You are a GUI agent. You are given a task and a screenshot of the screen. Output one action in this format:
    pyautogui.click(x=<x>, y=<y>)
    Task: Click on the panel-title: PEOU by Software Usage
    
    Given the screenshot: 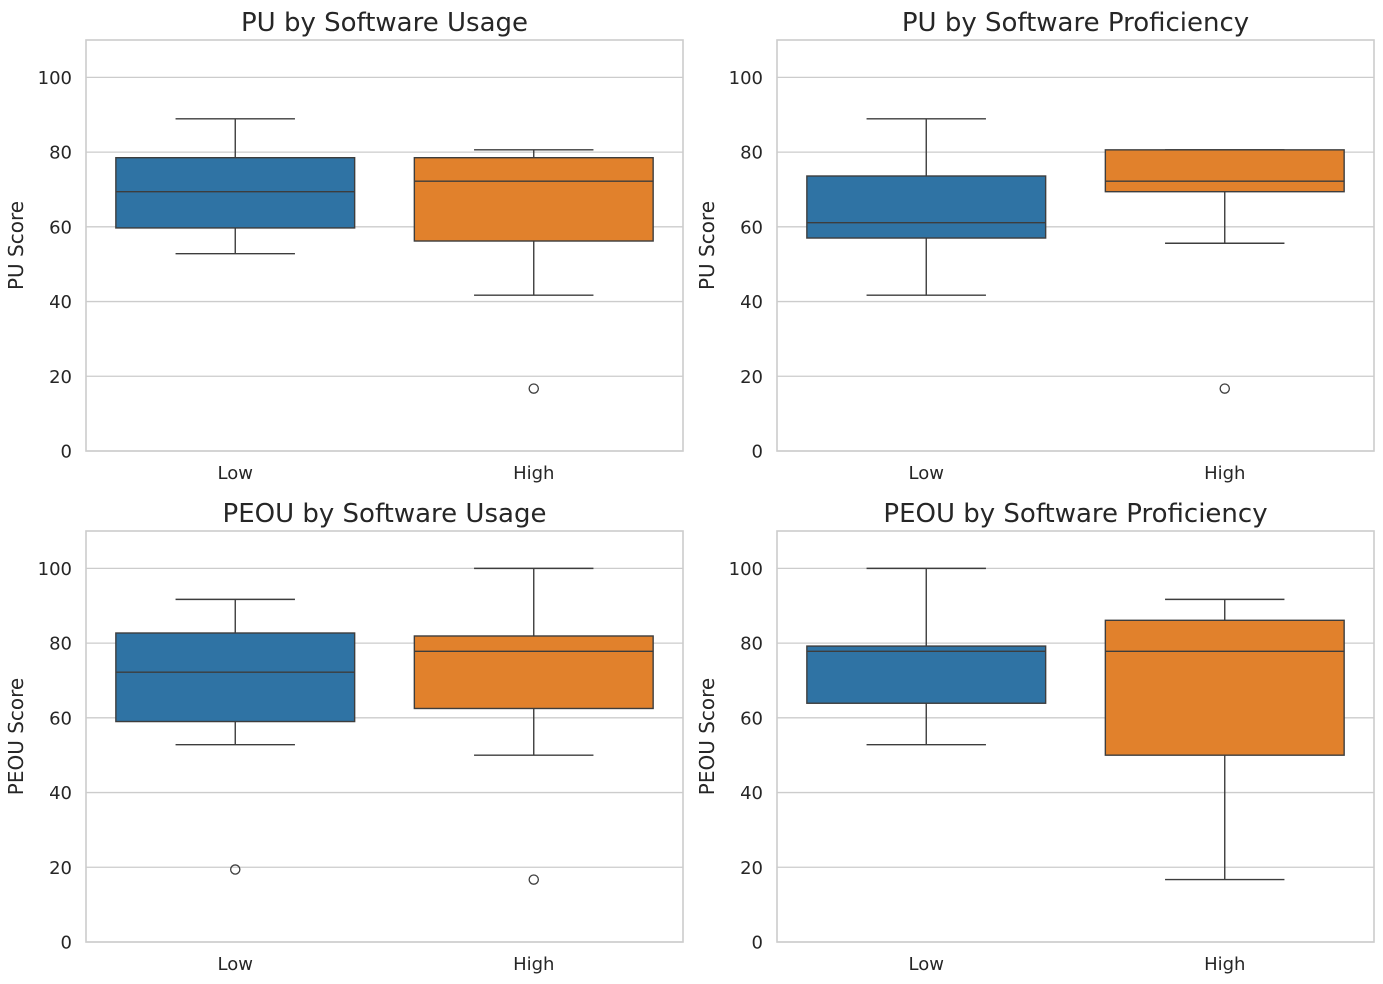 What is the action you would take?
    pyautogui.click(x=385, y=514)
    